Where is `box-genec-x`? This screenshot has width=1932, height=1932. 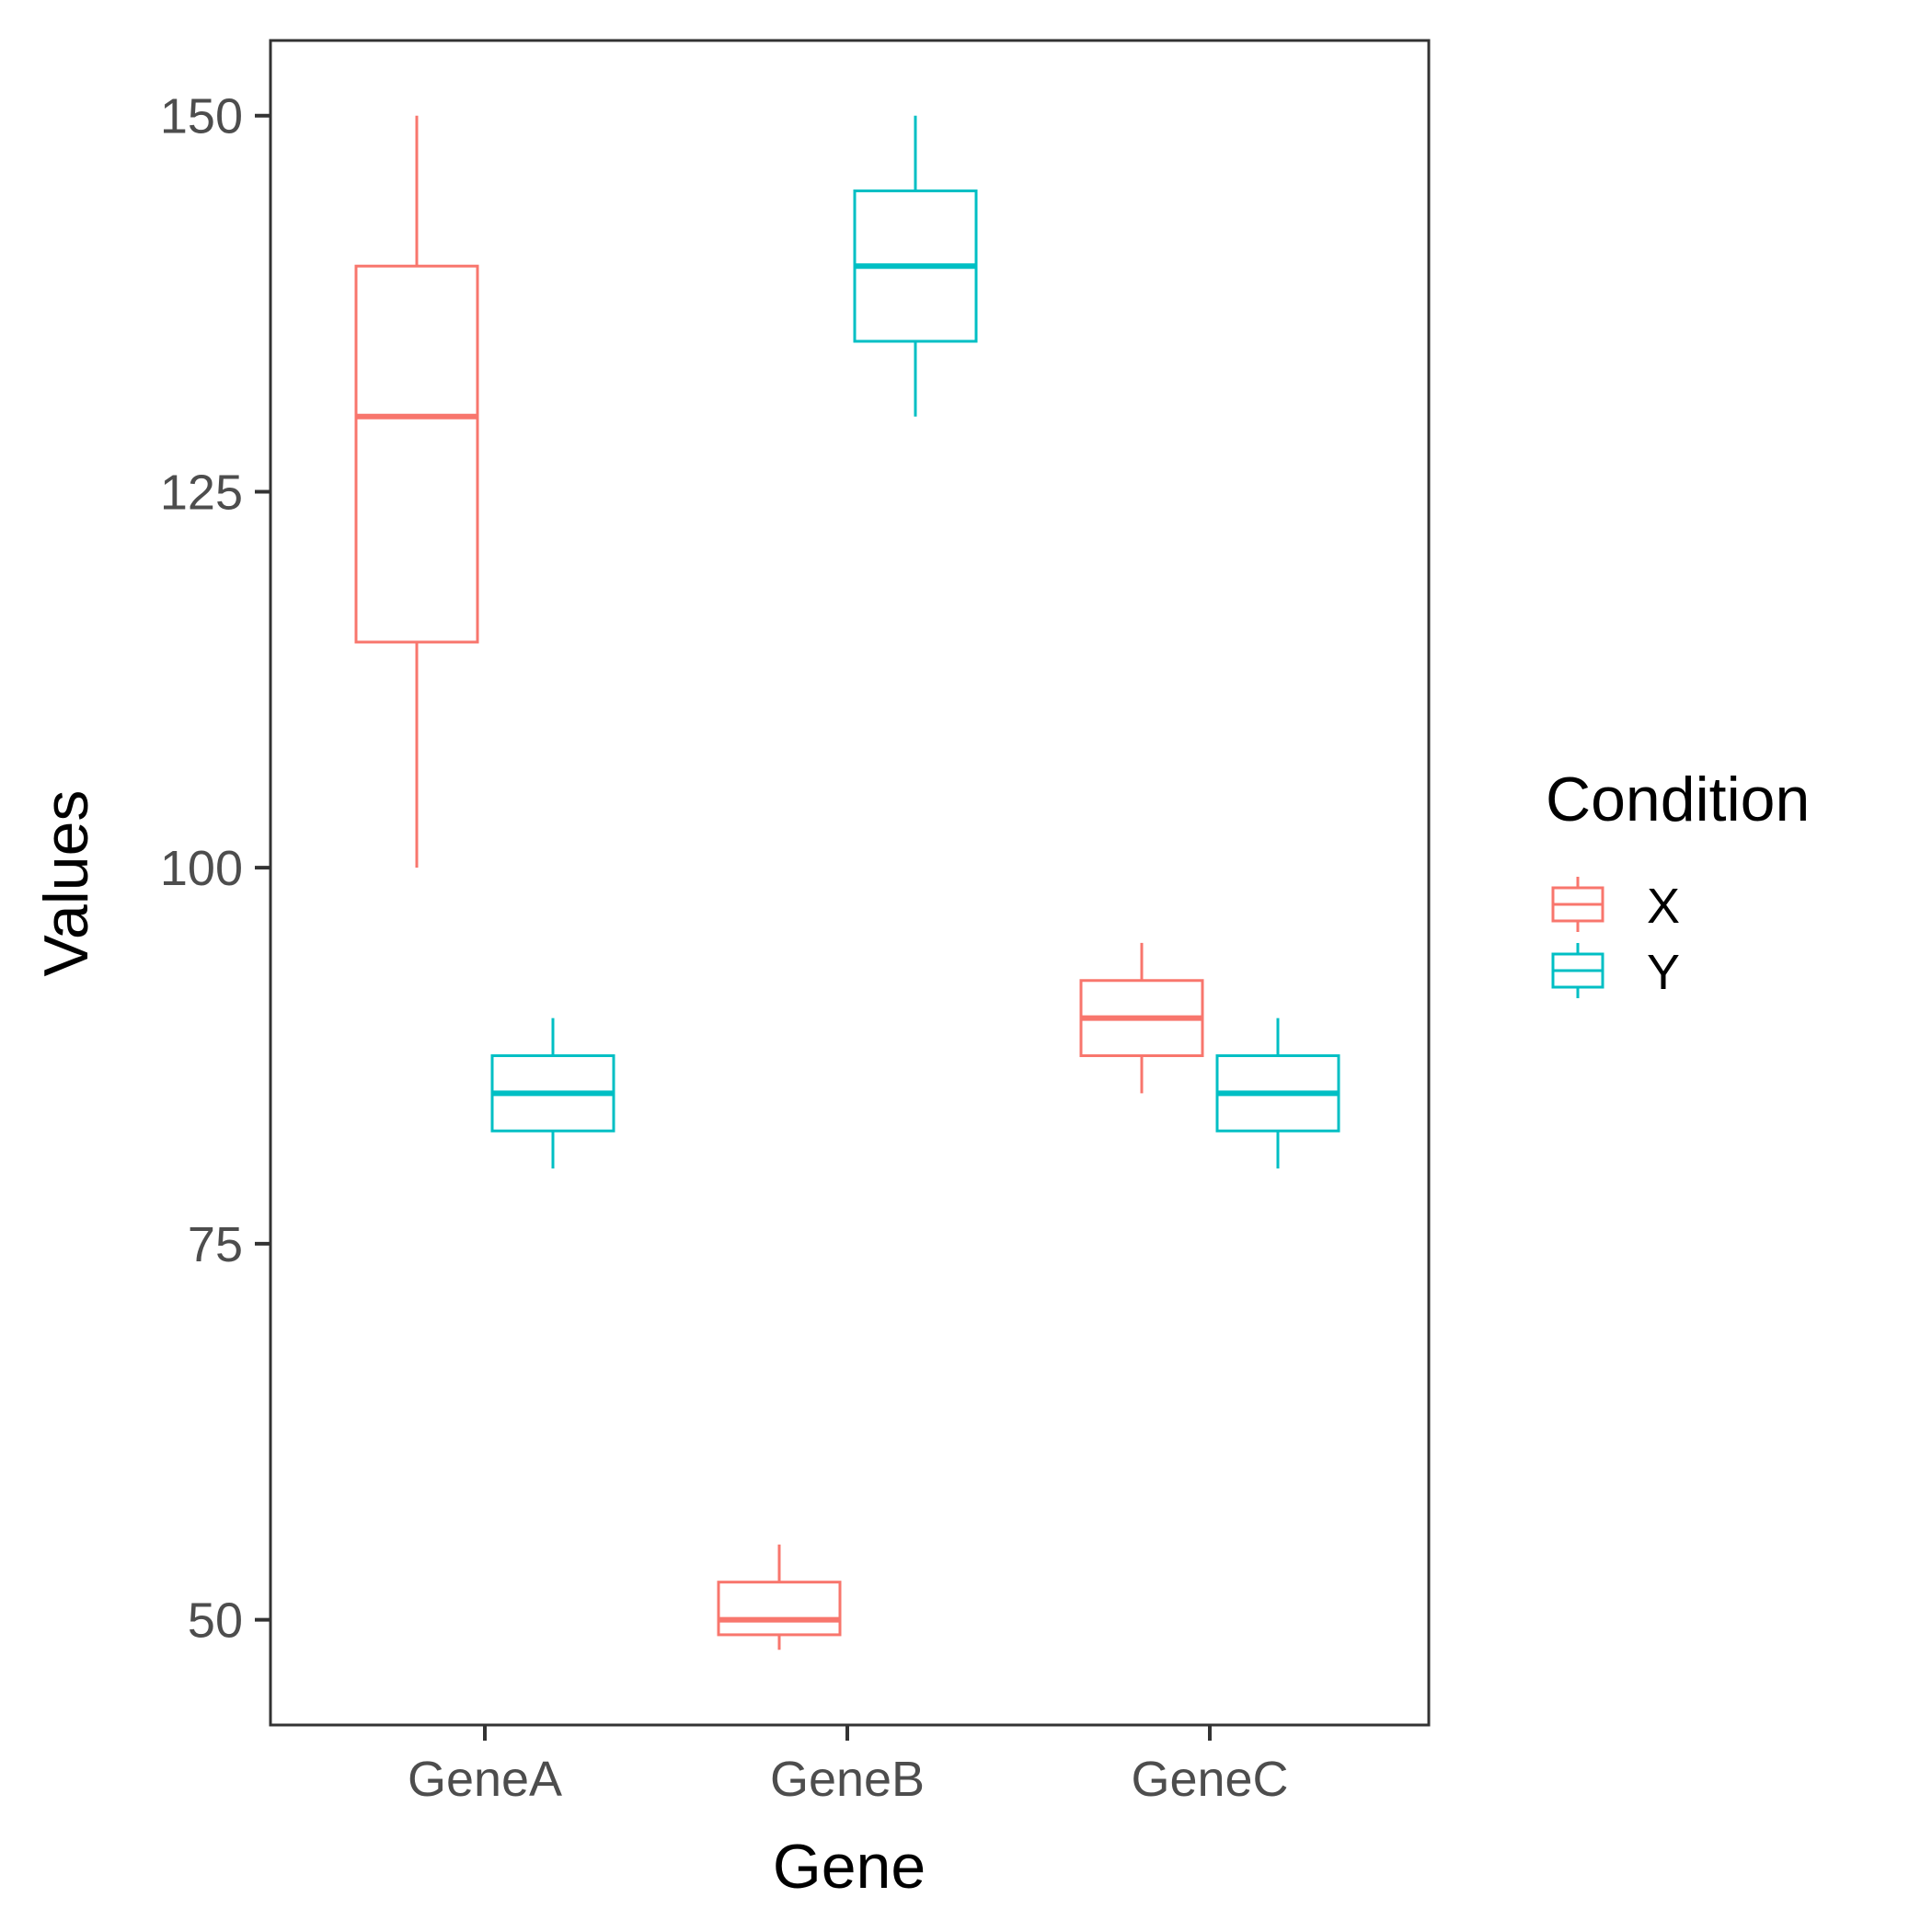 box-genec-x is located at coordinates (1141, 1018).